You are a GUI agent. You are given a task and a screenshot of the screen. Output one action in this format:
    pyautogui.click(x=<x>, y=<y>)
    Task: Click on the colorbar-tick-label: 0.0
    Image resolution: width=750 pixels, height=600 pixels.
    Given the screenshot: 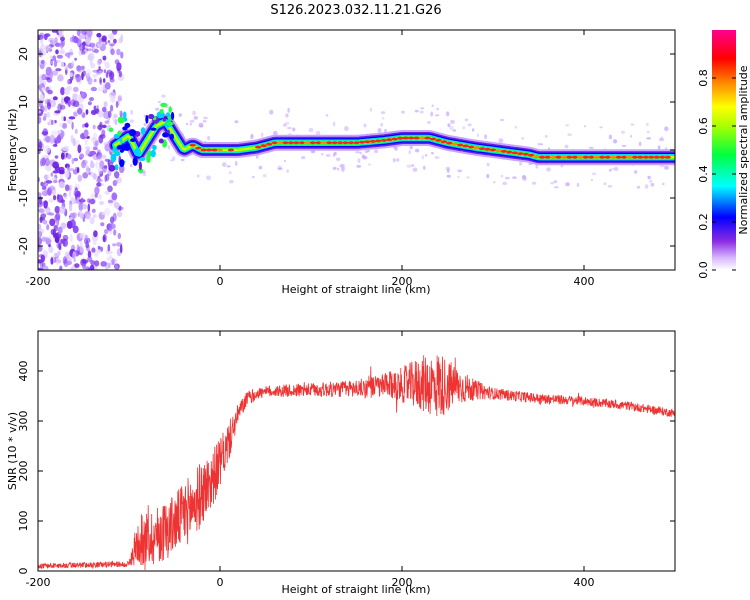 What is the action you would take?
    pyautogui.click(x=703, y=270)
    